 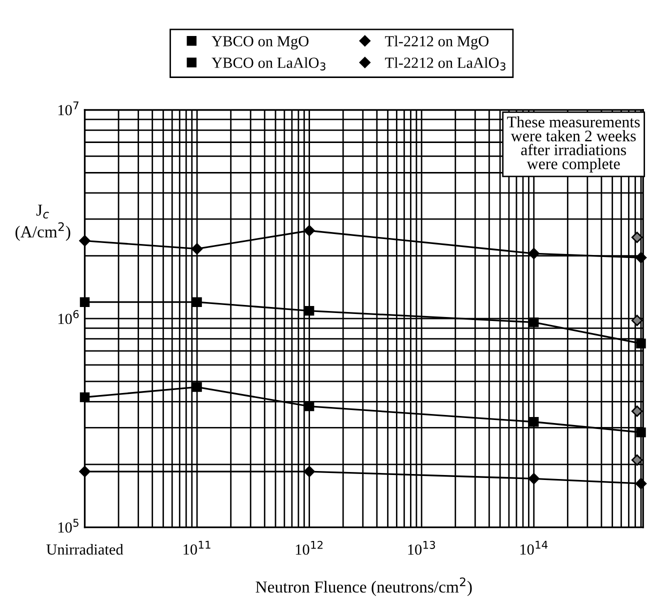 I want to click on x-tick-label: 10$^{12}$, so click(x=309, y=547).